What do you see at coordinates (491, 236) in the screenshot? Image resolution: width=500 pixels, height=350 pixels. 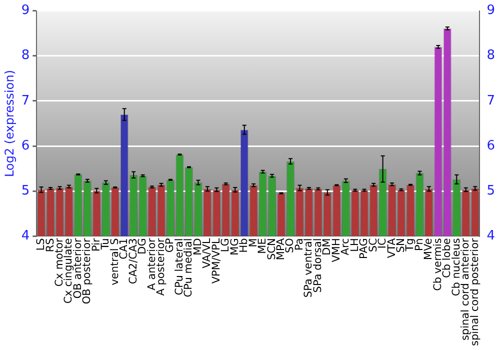 I see `y2-tick-label: 4` at bounding box center [491, 236].